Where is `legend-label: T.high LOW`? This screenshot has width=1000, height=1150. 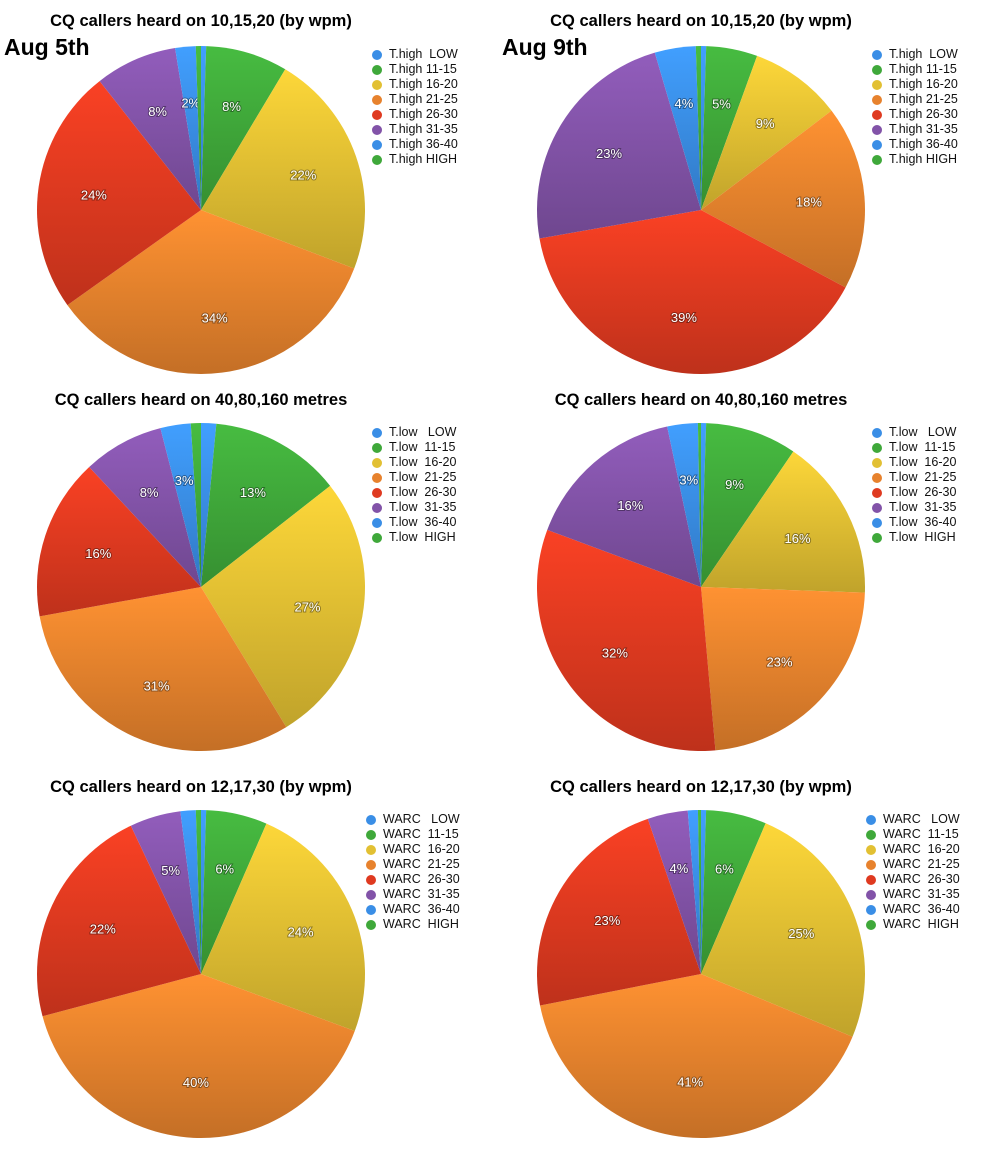
legend-label: T.high LOW is located at coordinates (423, 54).